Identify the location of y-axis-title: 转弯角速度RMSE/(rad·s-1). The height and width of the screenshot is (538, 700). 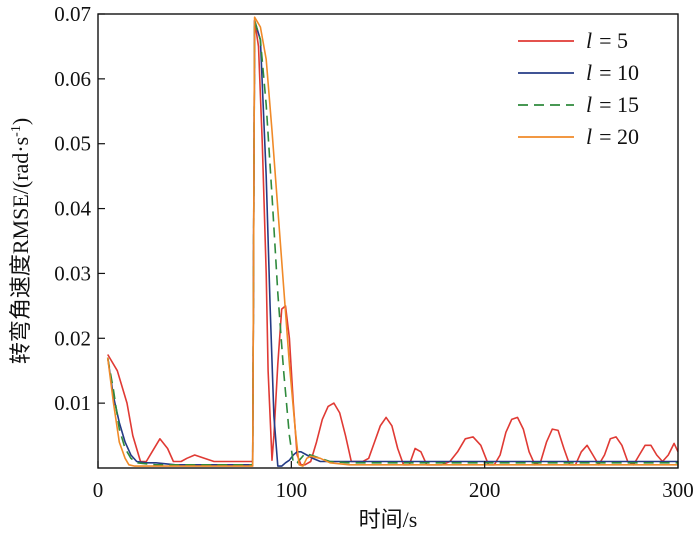
(20, 241).